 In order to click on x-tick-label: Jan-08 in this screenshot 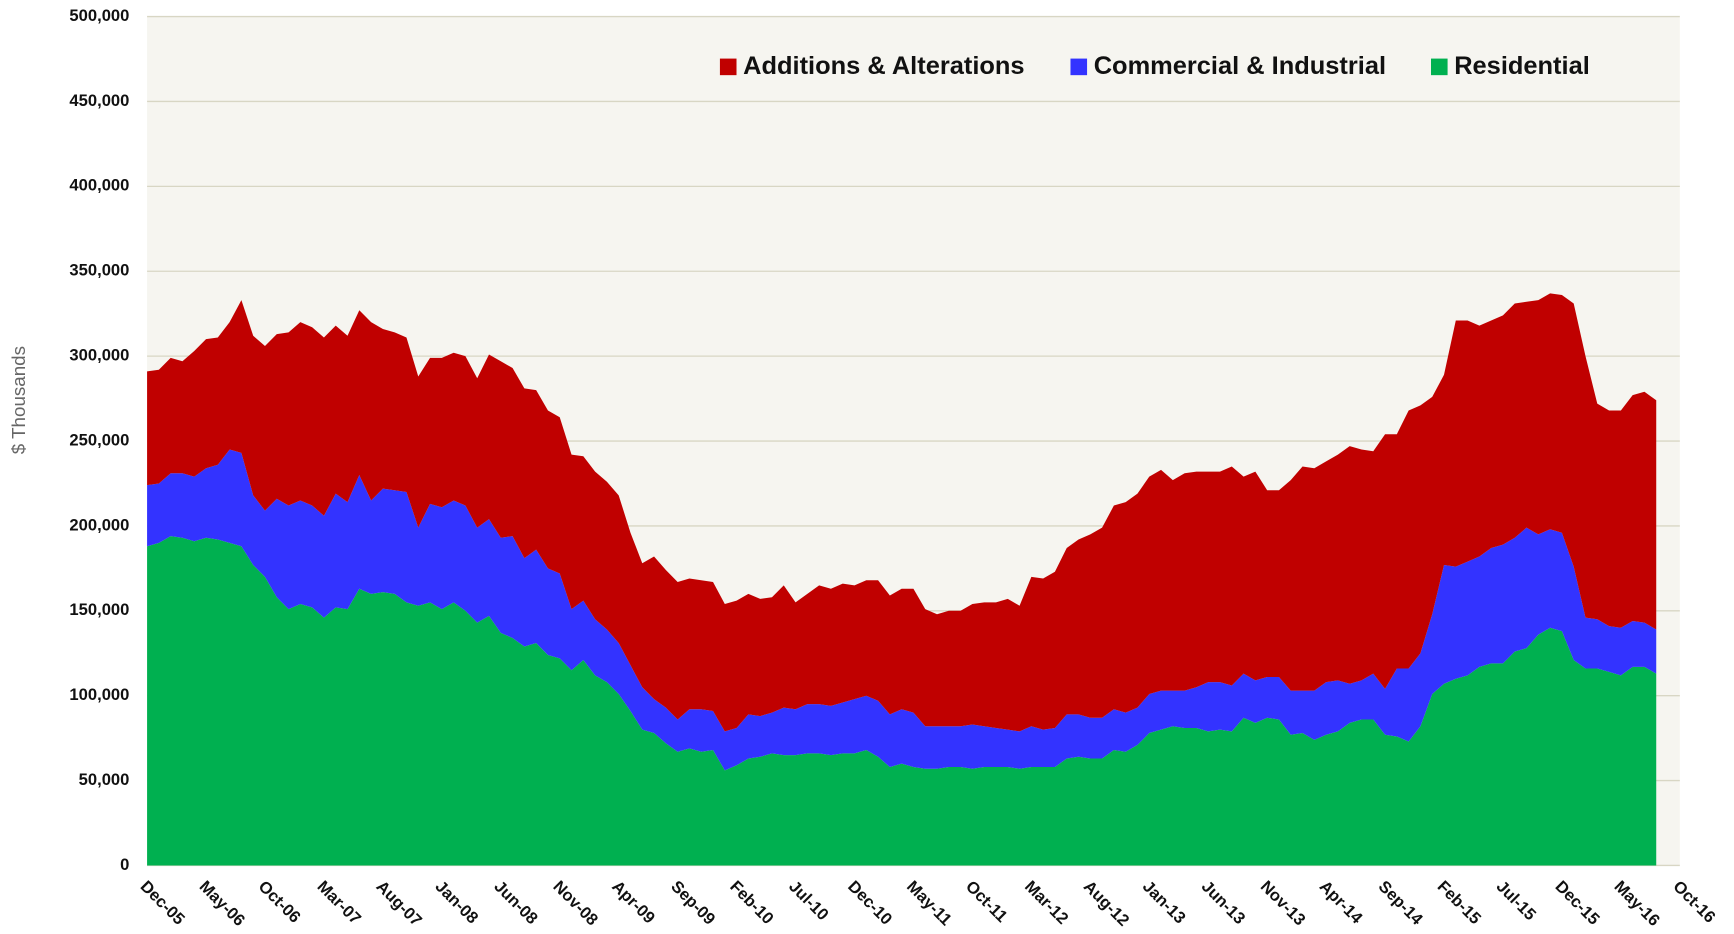, I will do `click(456, 902)`.